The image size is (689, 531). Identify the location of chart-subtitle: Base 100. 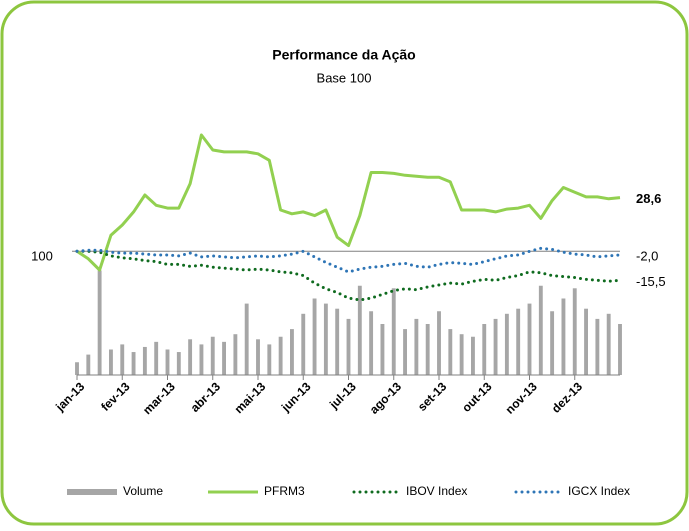
(344, 77).